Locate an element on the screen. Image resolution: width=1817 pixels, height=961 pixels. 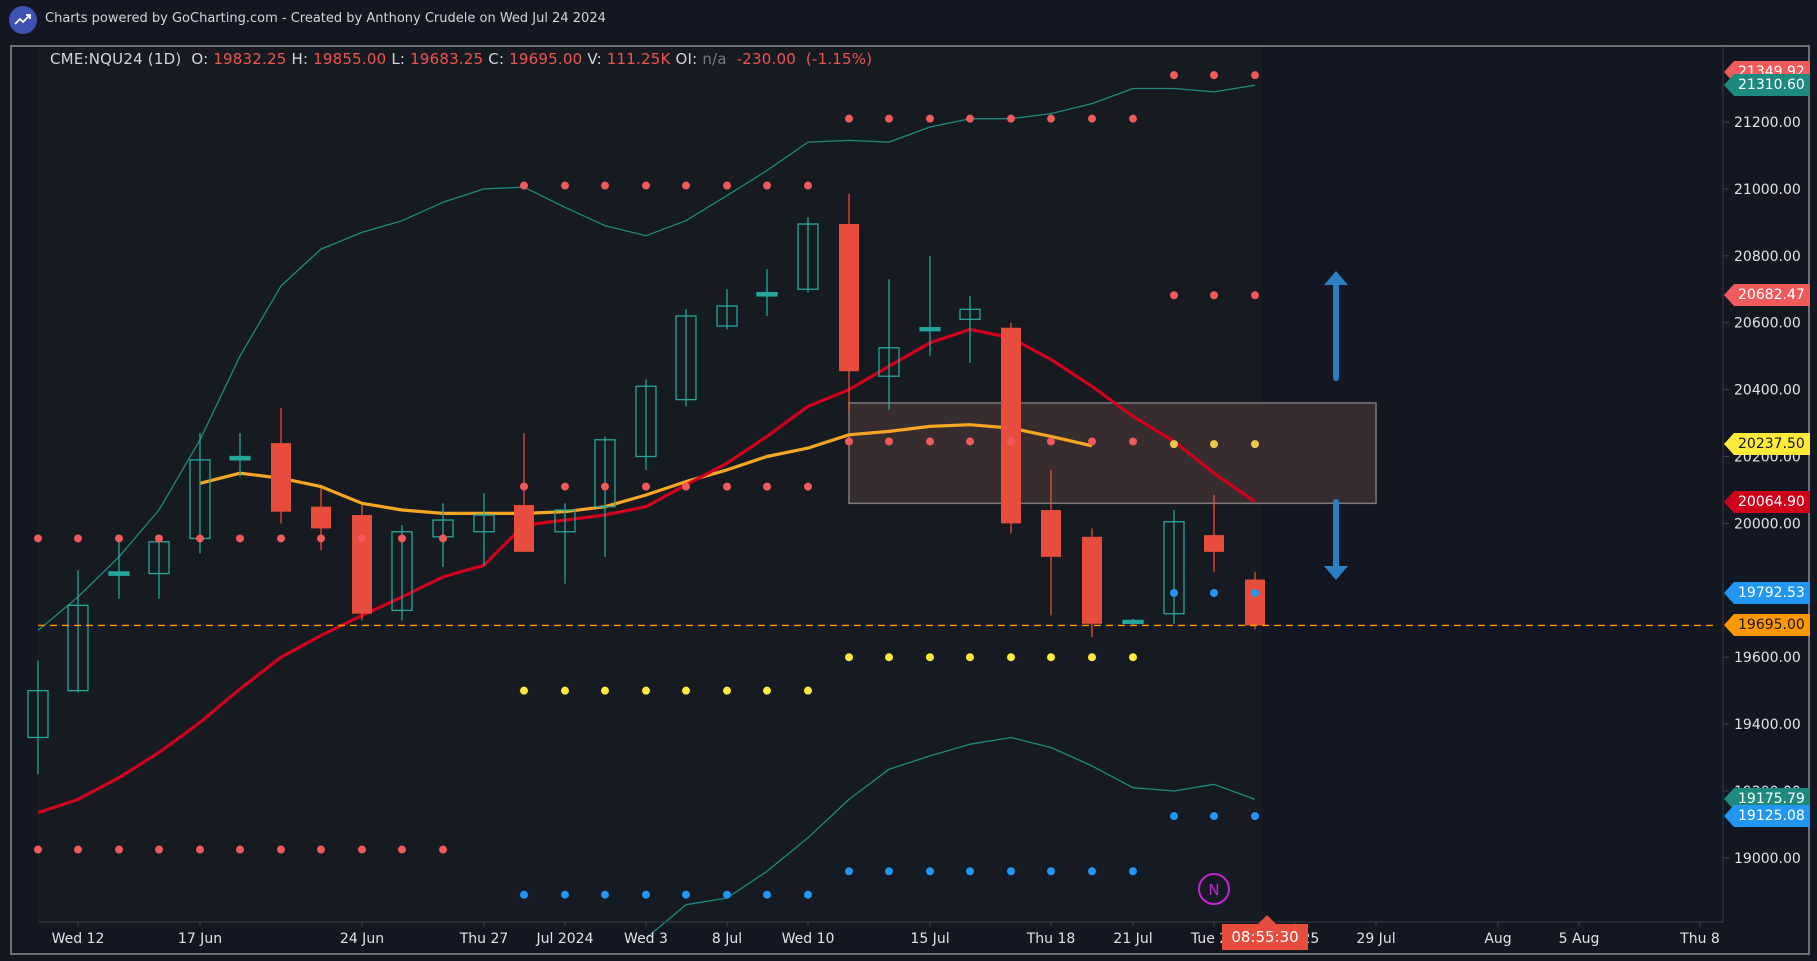
low-value: 19683.25 is located at coordinates (447, 59).